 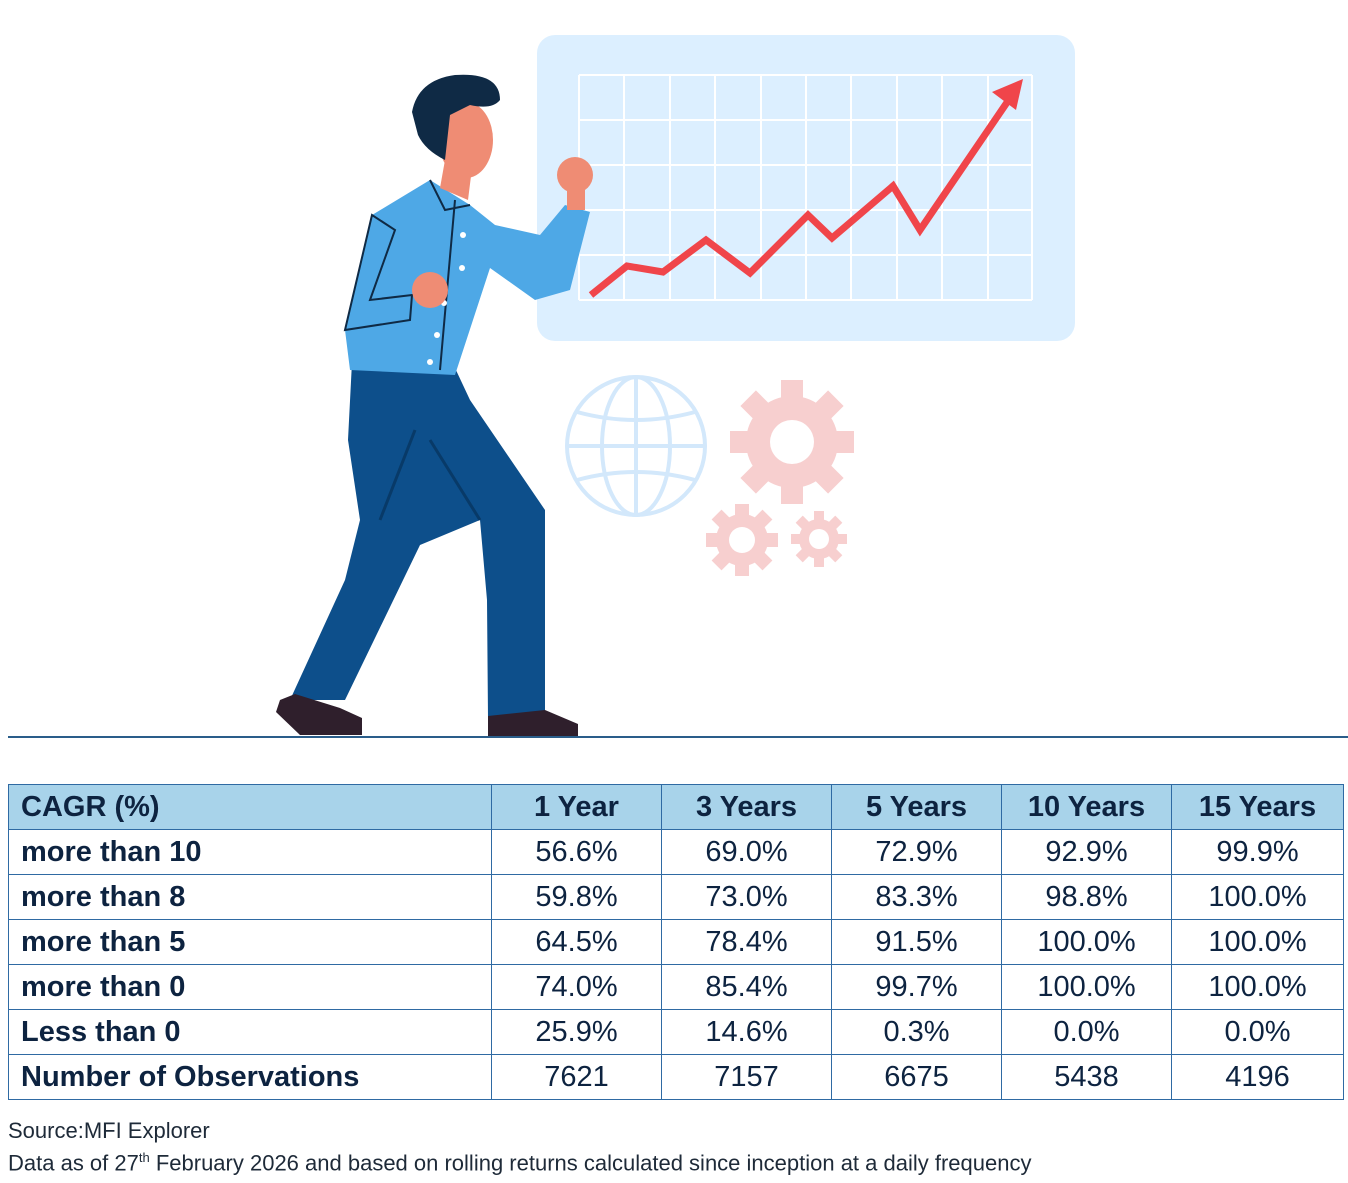 I want to click on header-3-years: 3 Years, so click(x=746, y=807).